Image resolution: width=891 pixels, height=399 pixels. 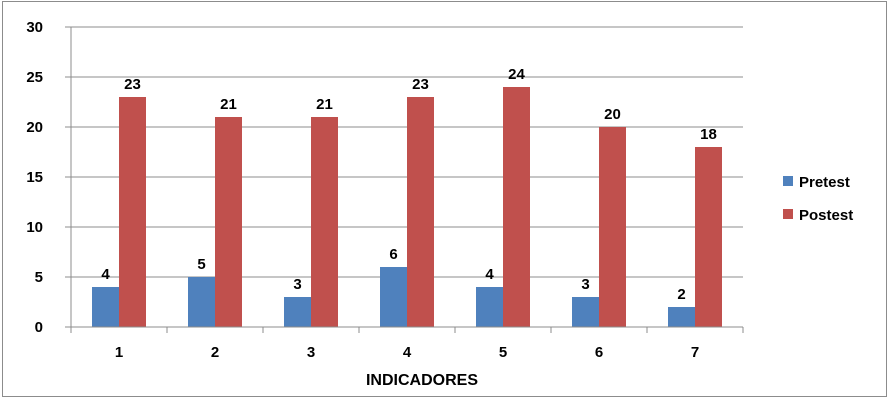 What do you see at coordinates (788, 181) in the screenshot?
I see `legend-swatch-pretest` at bounding box center [788, 181].